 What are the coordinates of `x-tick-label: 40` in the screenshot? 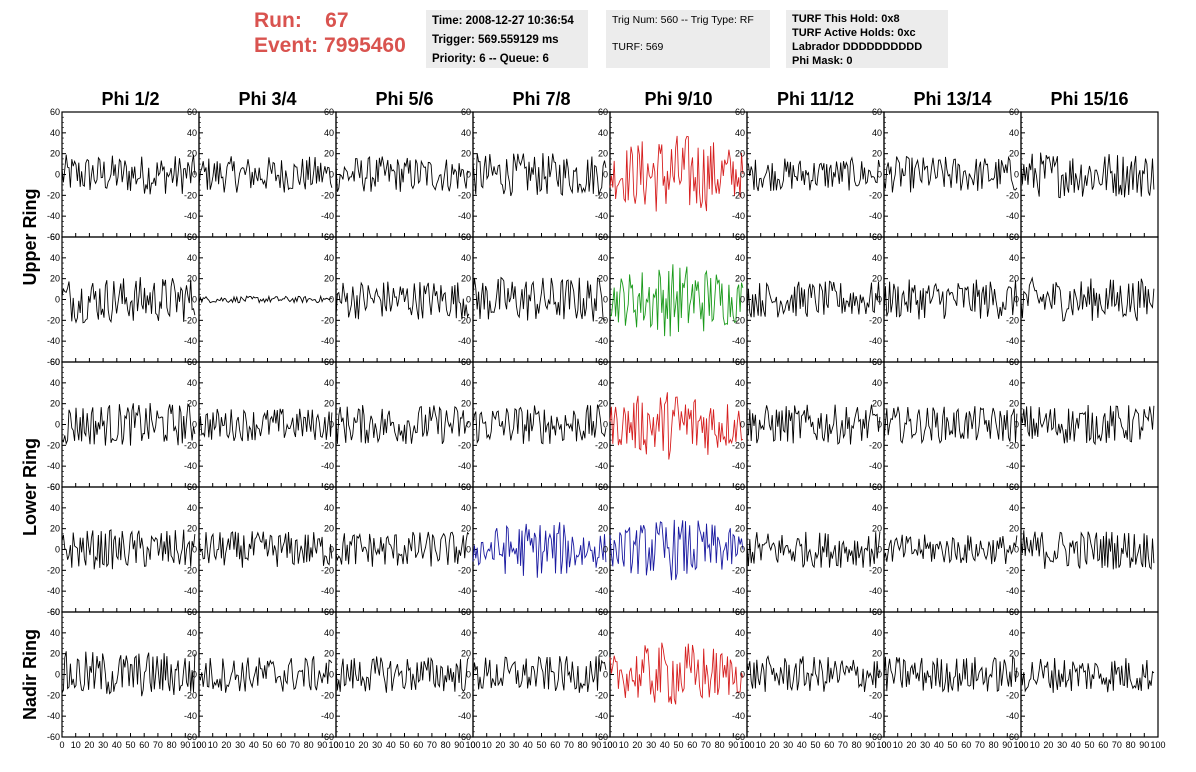 It's located at (802, 745).